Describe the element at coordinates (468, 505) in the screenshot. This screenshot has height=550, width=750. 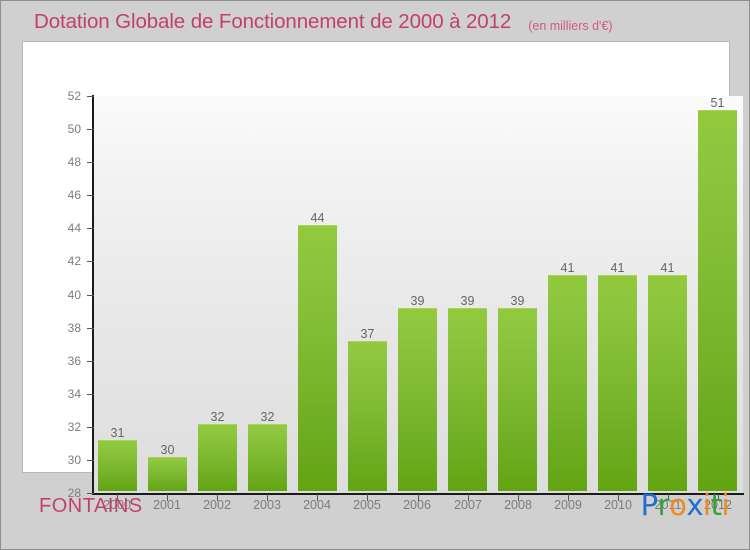
I see `x-axis-label-2007: 2007` at that location.